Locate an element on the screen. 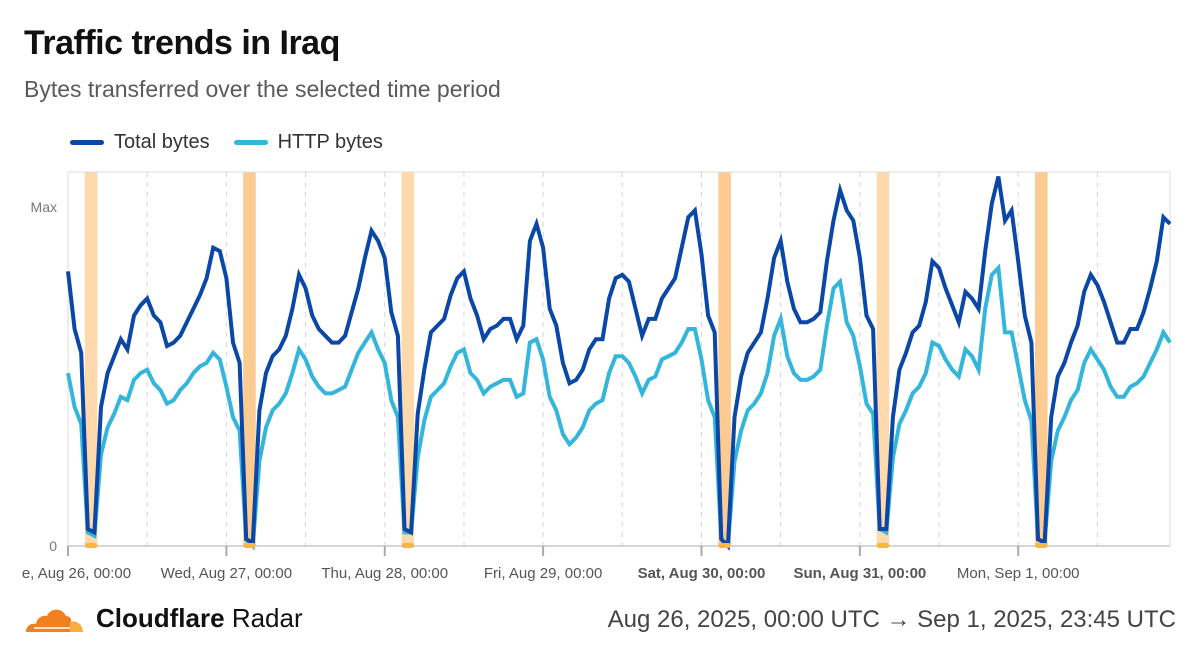  y-tick-zero: 0 is located at coordinates (53, 546).